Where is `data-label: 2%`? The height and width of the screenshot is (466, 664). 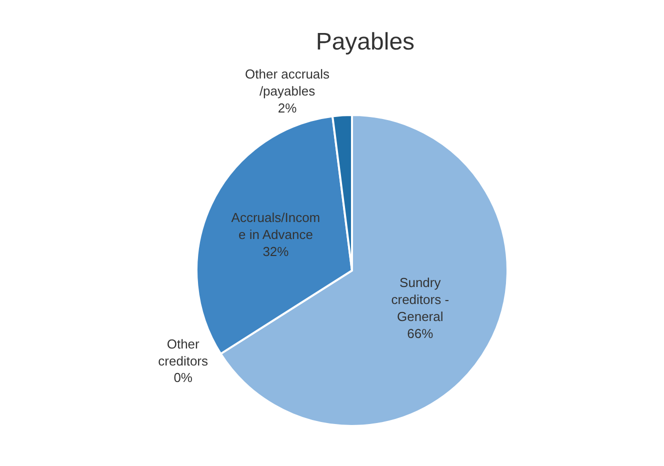 data-label: 2% is located at coordinates (288, 108).